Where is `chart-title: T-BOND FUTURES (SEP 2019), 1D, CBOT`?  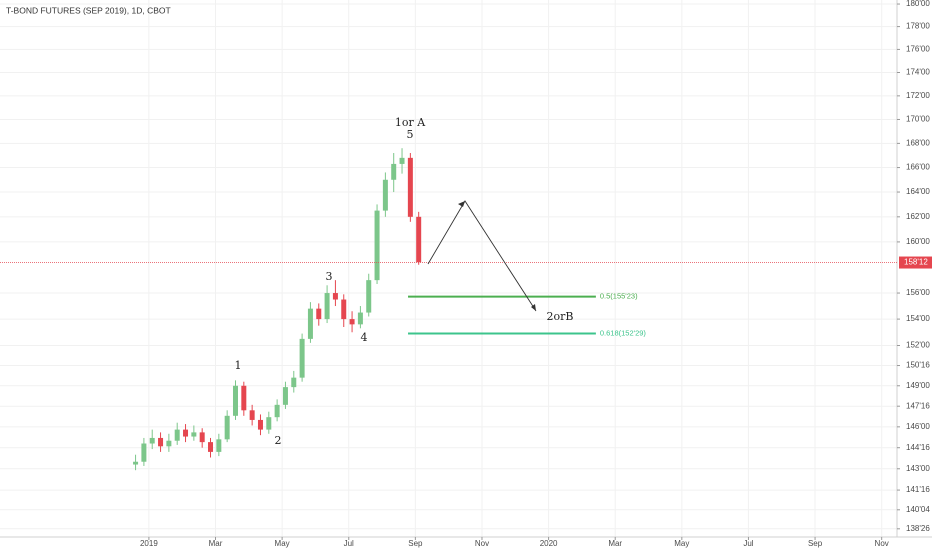
chart-title: T-BOND FUTURES (SEP 2019), 1D, CBOT is located at coordinates (88, 10).